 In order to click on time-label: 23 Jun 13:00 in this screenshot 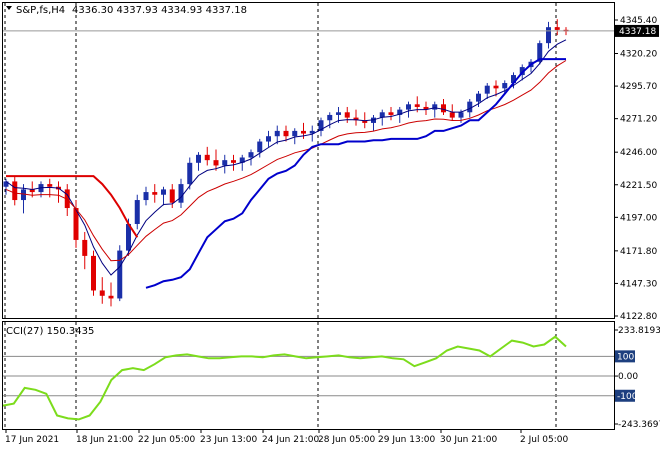, I will do `click(228, 440)`.